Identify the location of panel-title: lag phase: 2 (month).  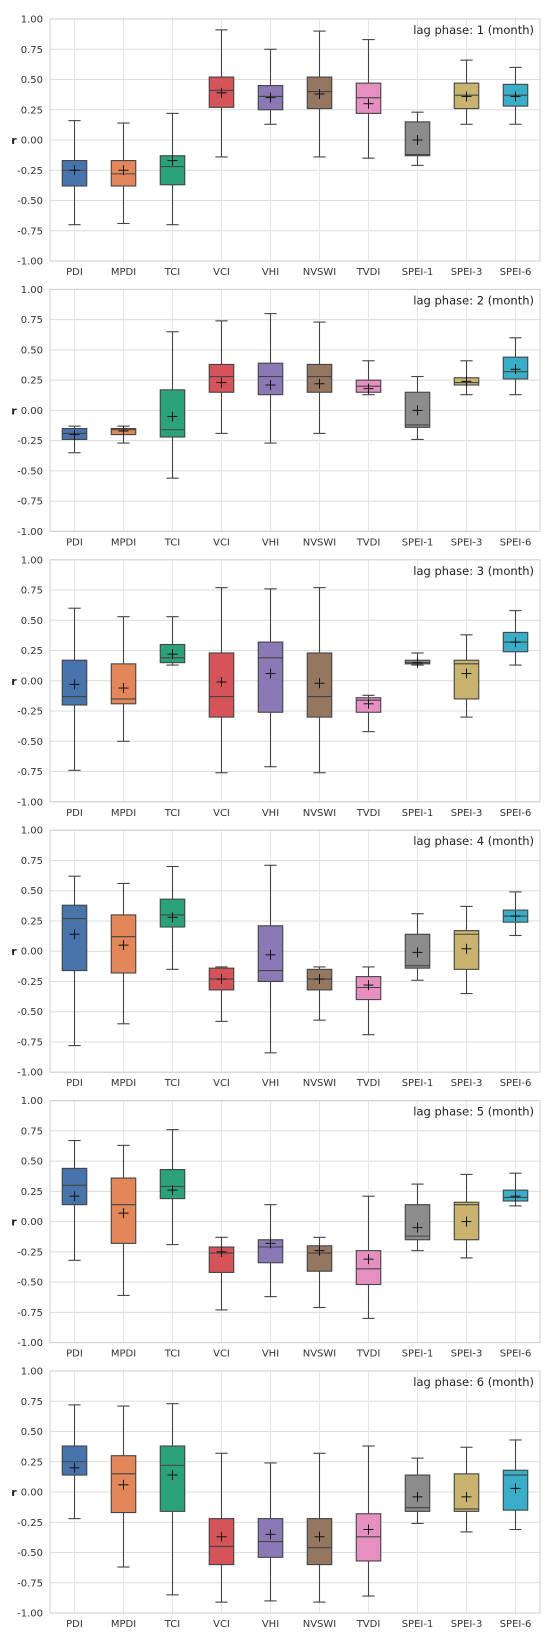
(473, 300).